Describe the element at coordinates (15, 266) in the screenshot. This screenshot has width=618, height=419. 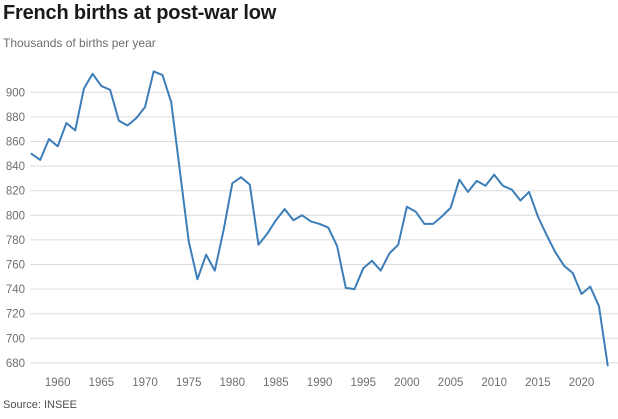
I see `y-tick-label: 760` at that location.